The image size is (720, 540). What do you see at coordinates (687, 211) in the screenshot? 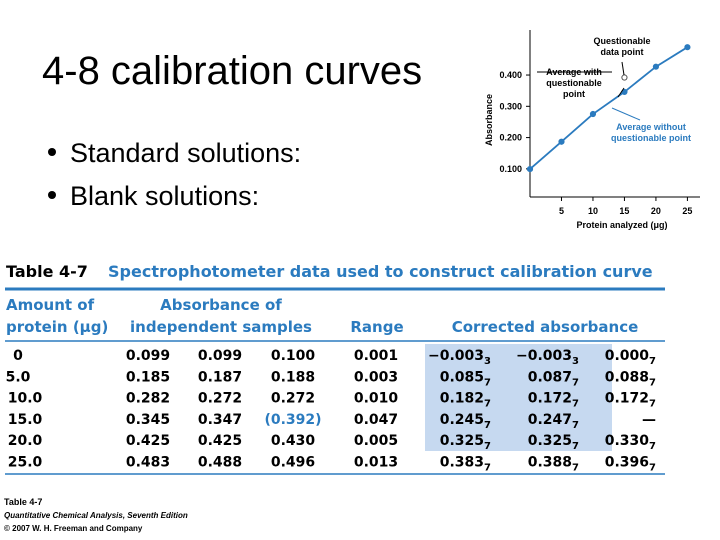
I see `x-tick-label: 25` at bounding box center [687, 211].